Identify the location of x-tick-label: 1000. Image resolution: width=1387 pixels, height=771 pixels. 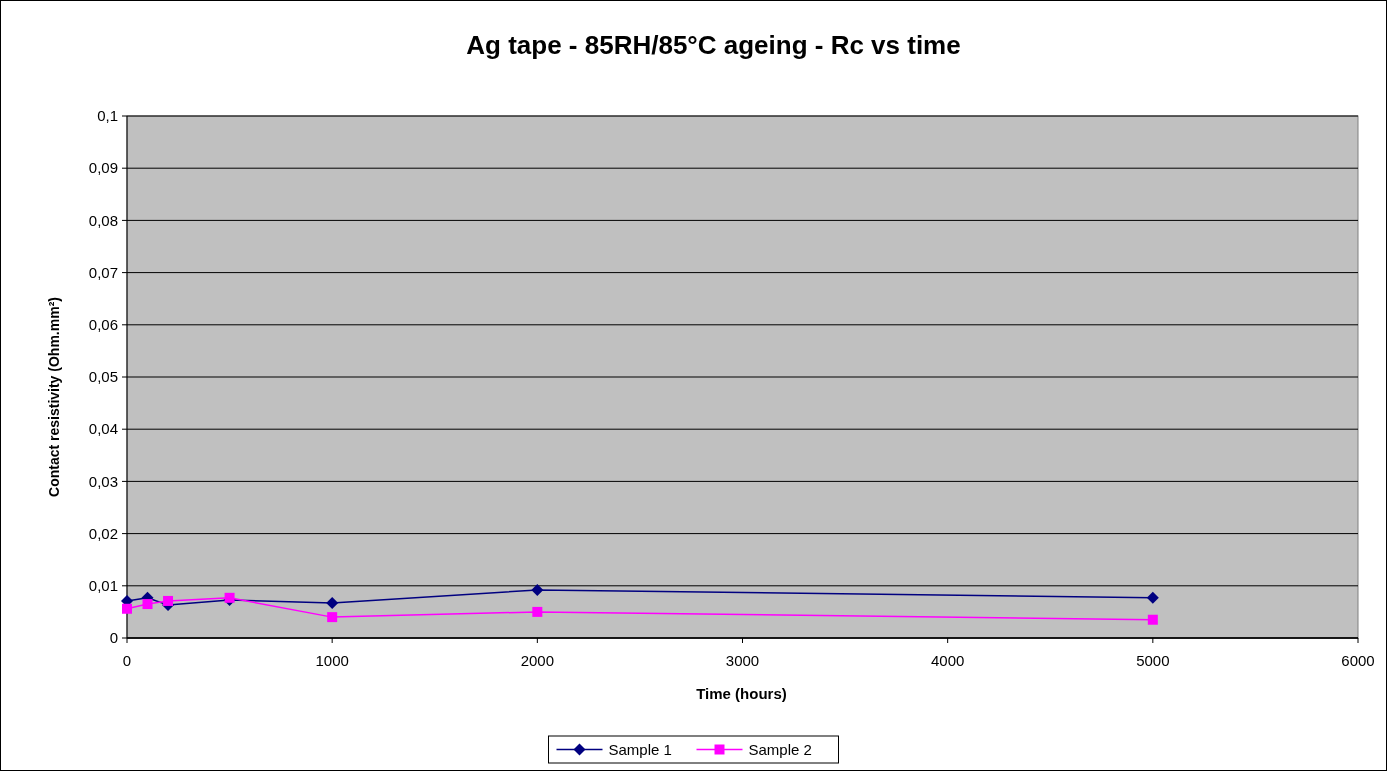
(332, 660).